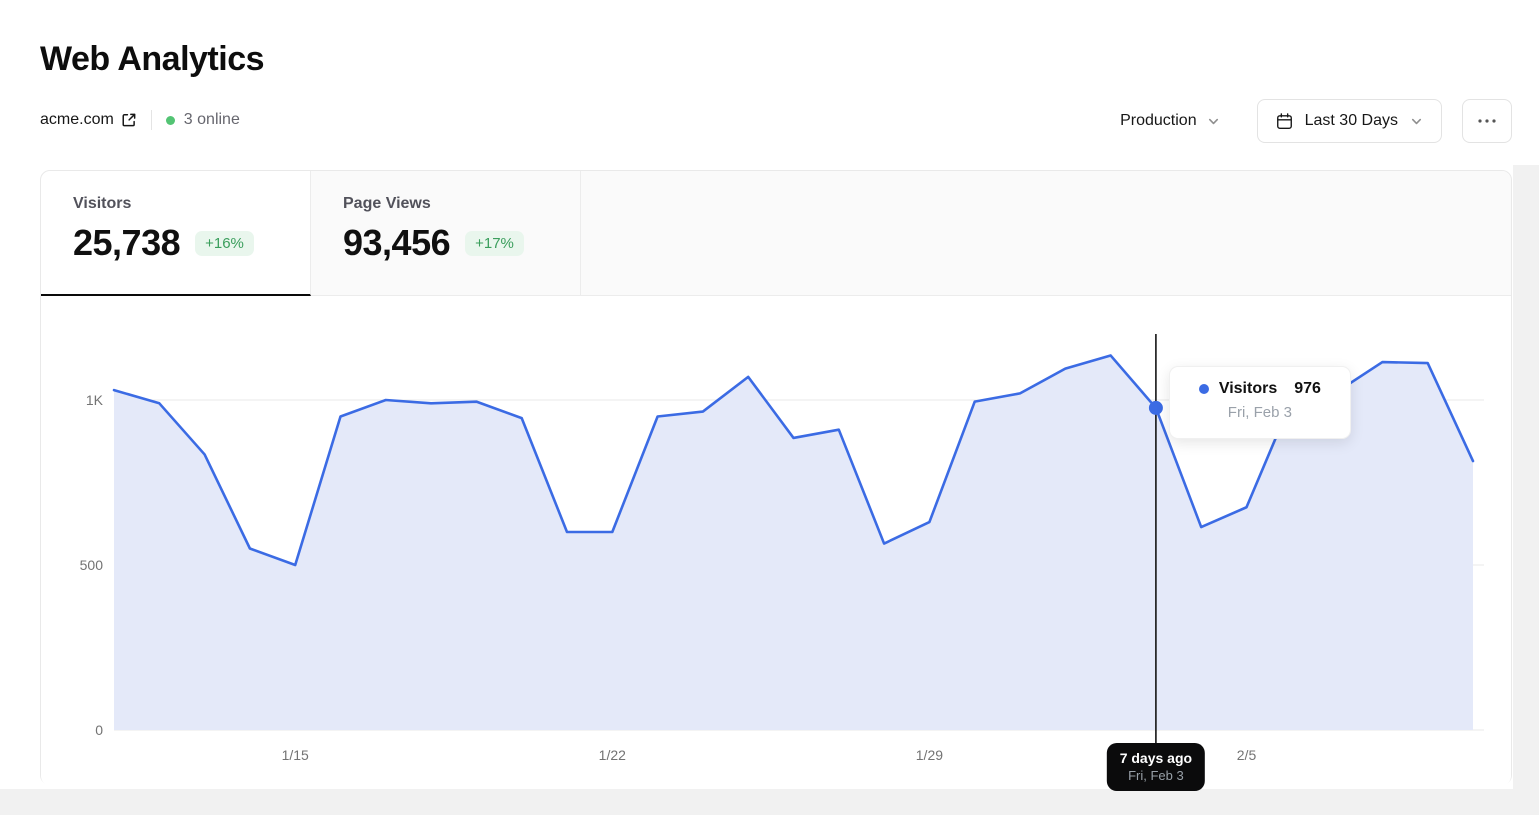  I want to click on y-tick-label: 500, so click(92, 565).